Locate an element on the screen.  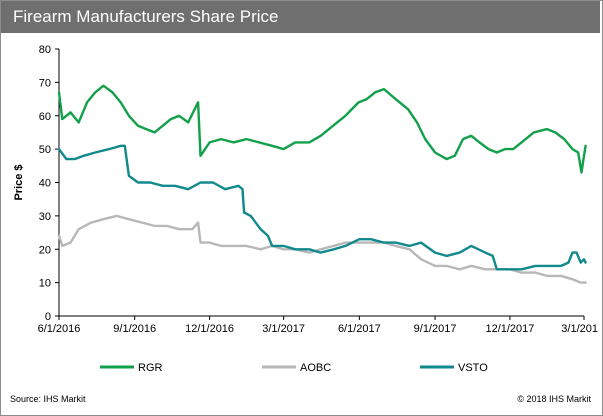
y-tick-label: 70 is located at coordinates (45, 83).